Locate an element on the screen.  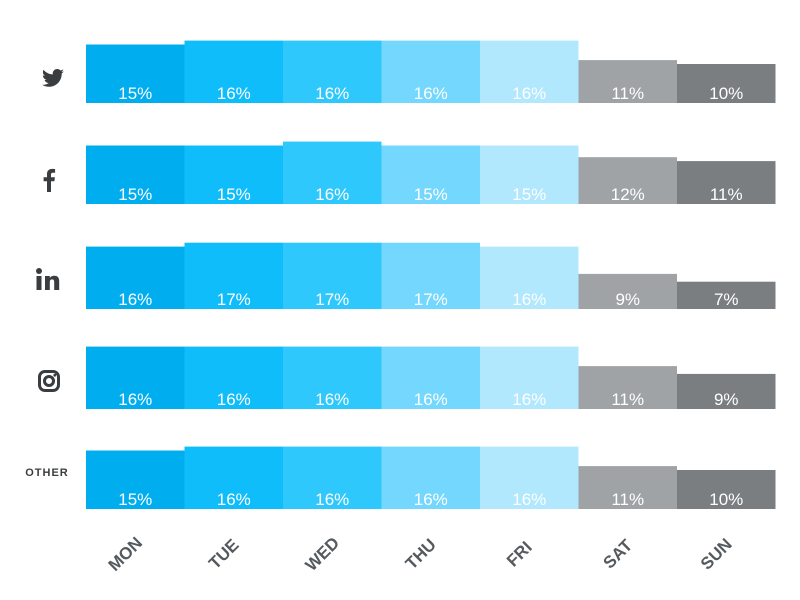
bar-twitter-sat is located at coordinates (627, 81).